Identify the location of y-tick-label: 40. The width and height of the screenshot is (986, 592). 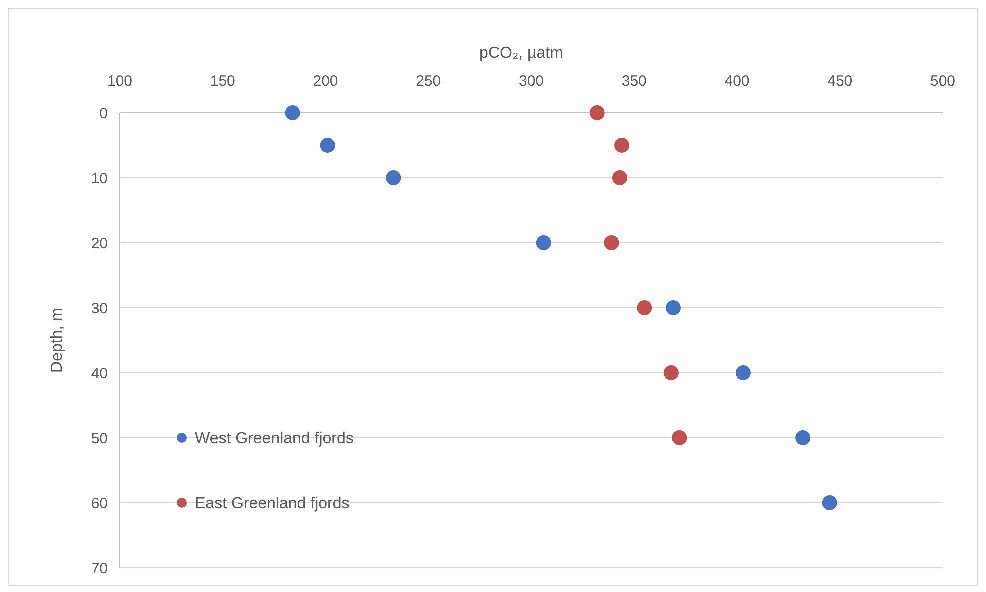
(99, 373).